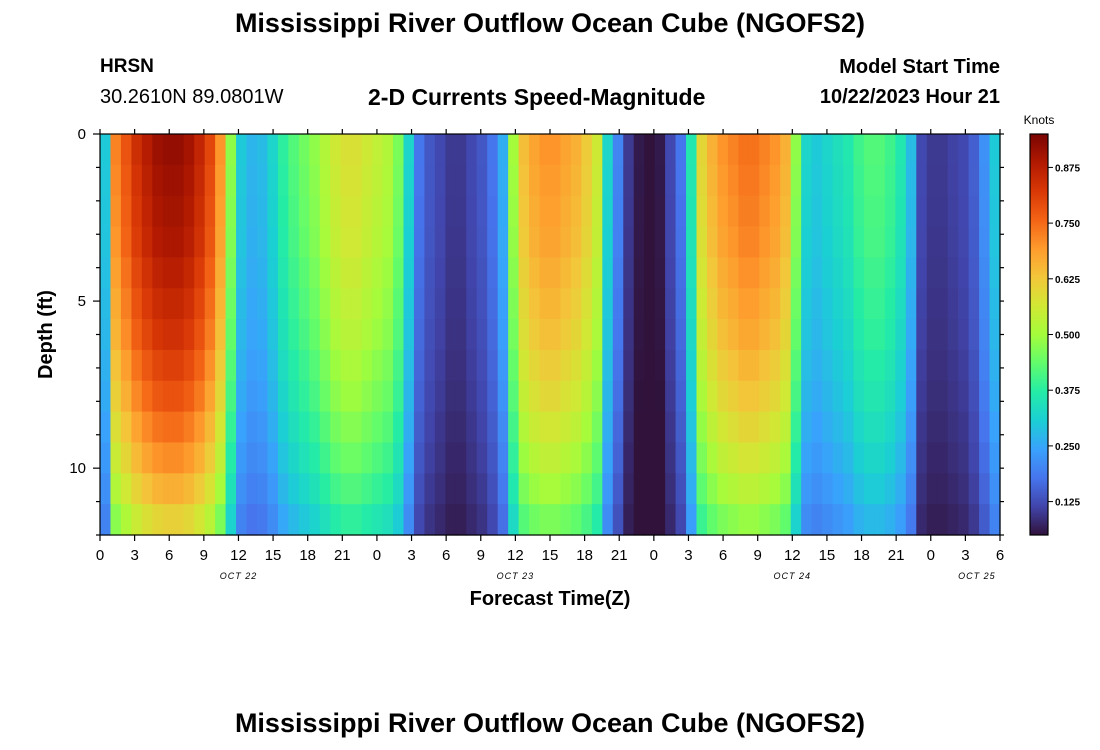 The height and width of the screenshot is (750, 1100). What do you see at coordinates (909, 97) in the screenshot?
I see `model-start-value: 10/22/2023 Hour 21` at bounding box center [909, 97].